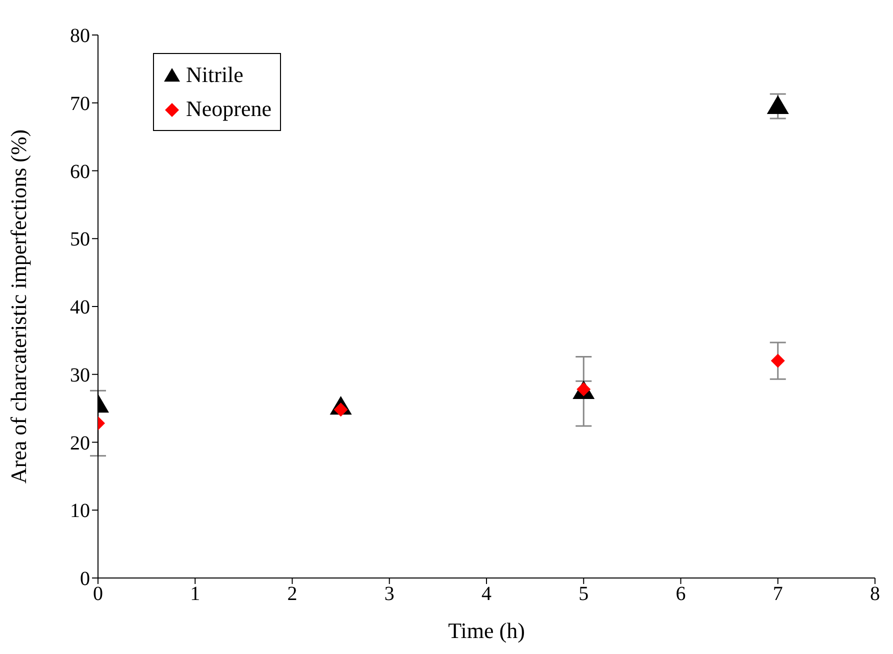  What do you see at coordinates (229, 109) in the screenshot?
I see `legend-label: Neoprene` at bounding box center [229, 109].